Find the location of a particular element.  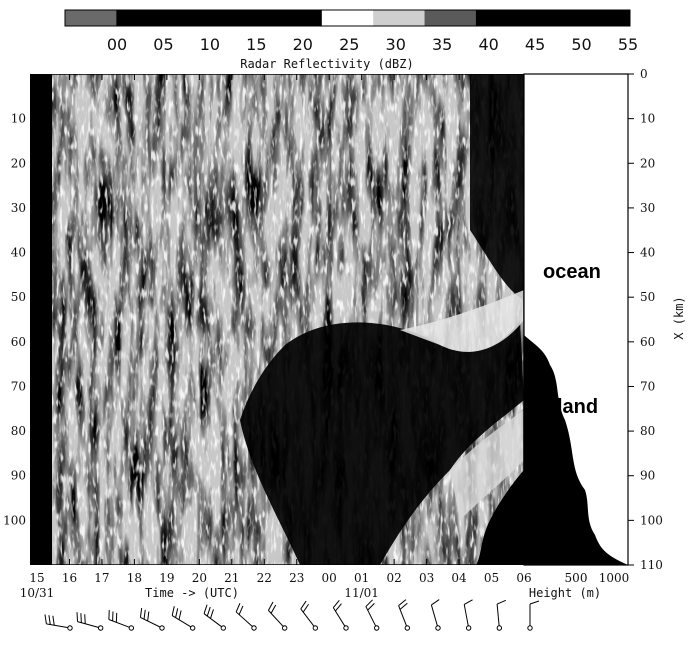

colorbar-tick-label: 20 is located at coordinates (303, 44).